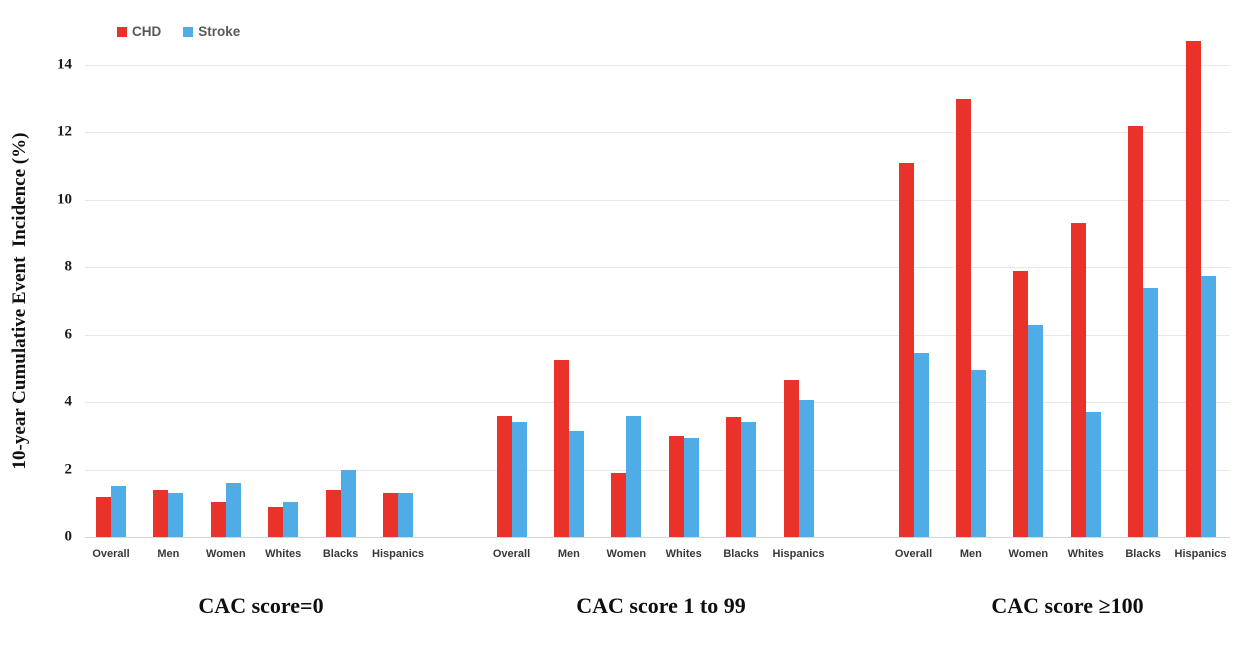  What do you see at coordinates (178, 31) in the screenshot?
I see `chart-legend: CHD Stroke` at bounding box center [178, 31].